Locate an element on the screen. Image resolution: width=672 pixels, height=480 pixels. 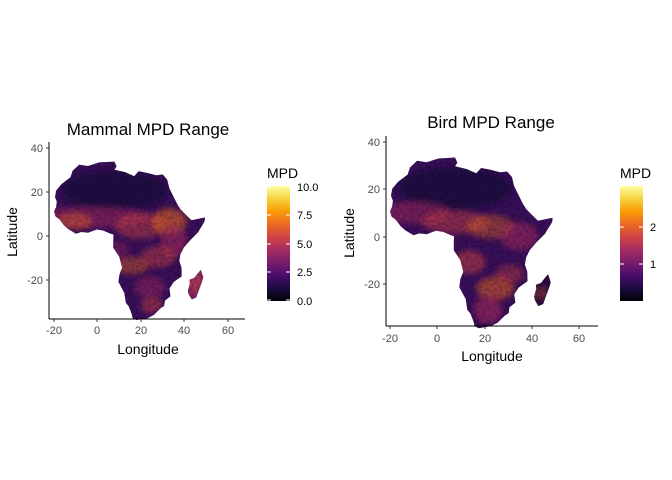
color-legend: MPD 10.0 7.5 5.0 2.5 0.0 is located at coordinates (292, 236).